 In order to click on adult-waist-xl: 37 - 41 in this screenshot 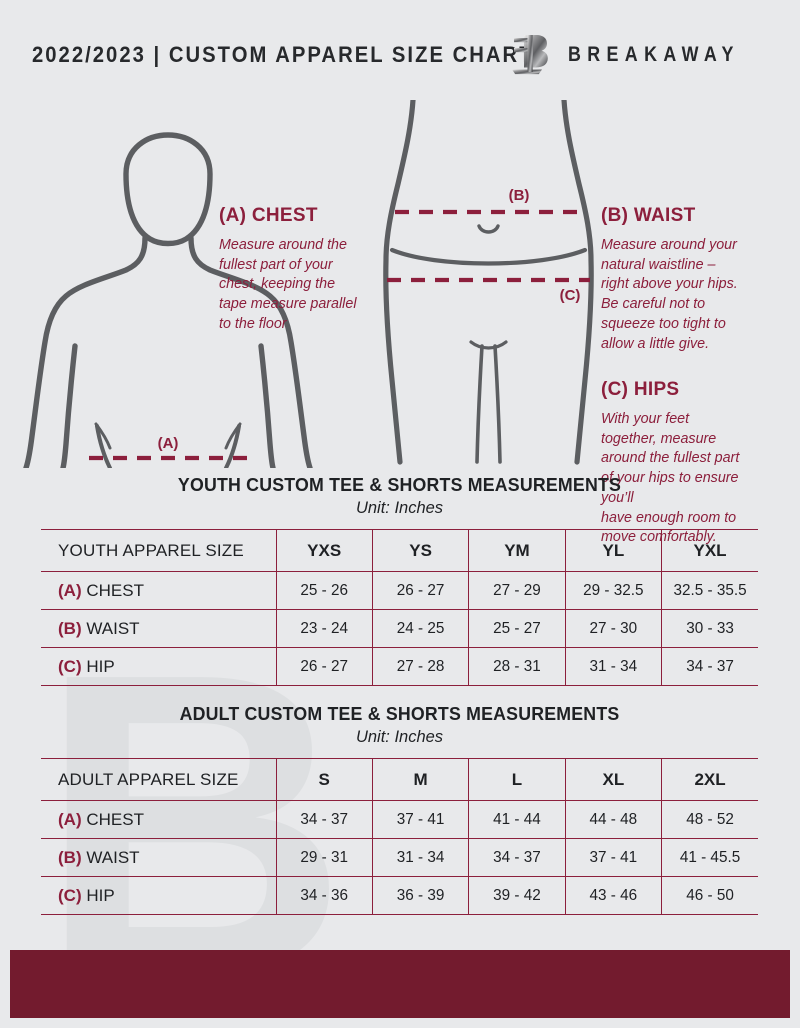, I will do `click(613, 857)`.